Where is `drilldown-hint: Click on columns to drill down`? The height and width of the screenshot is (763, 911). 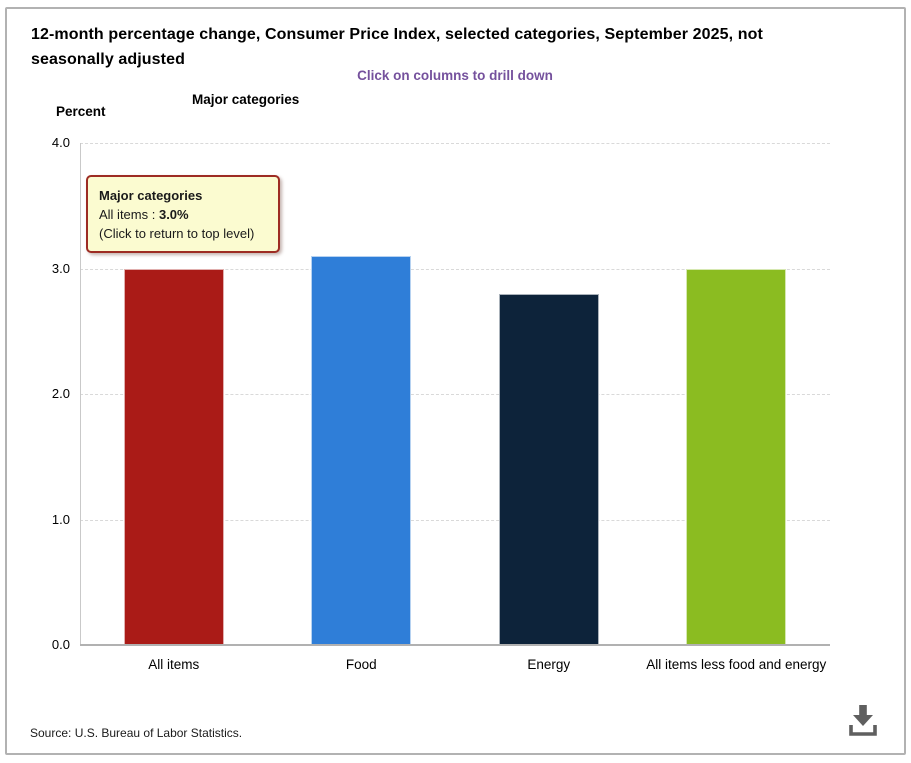 drilldown-hint: Click on columns to drill down is located at coordinates (455, 75).